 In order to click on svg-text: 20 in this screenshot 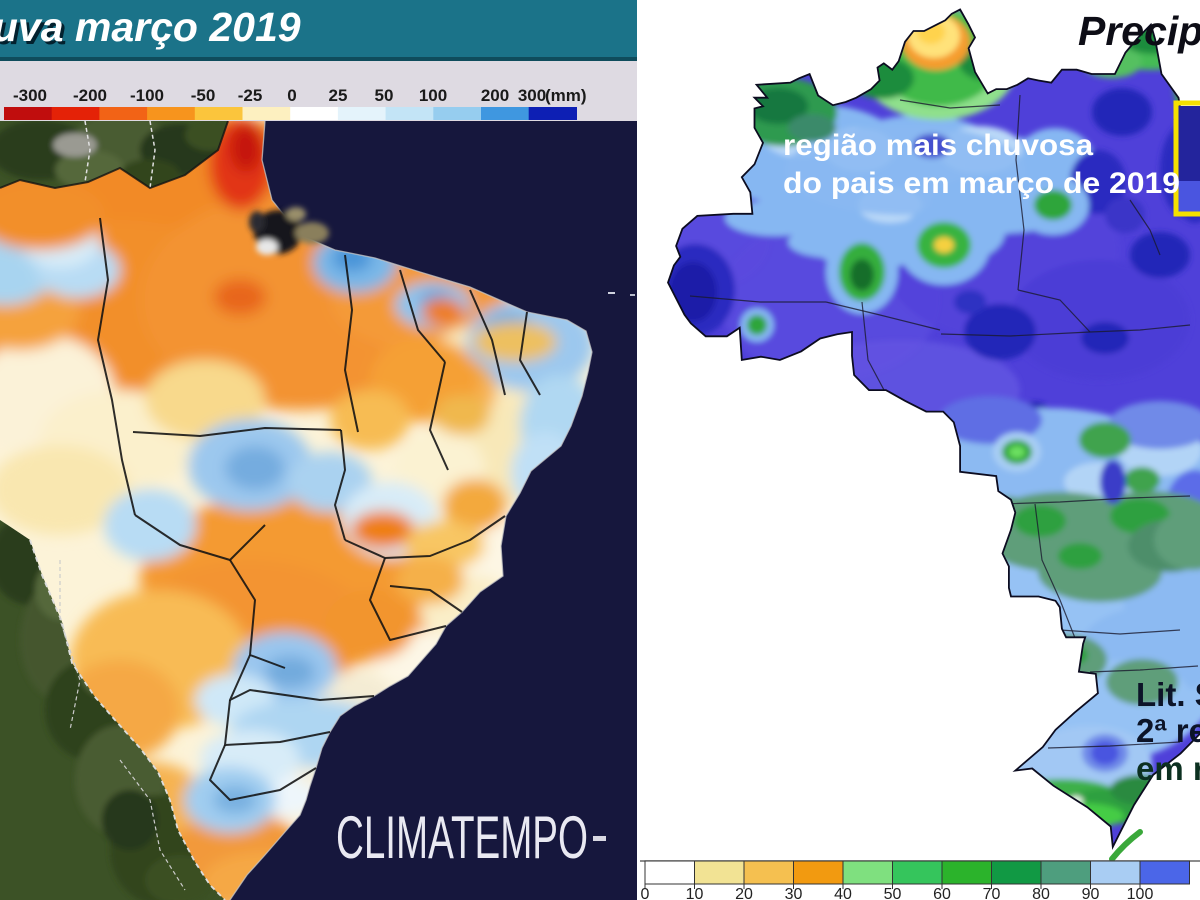, I will do `click(744, 893)`.